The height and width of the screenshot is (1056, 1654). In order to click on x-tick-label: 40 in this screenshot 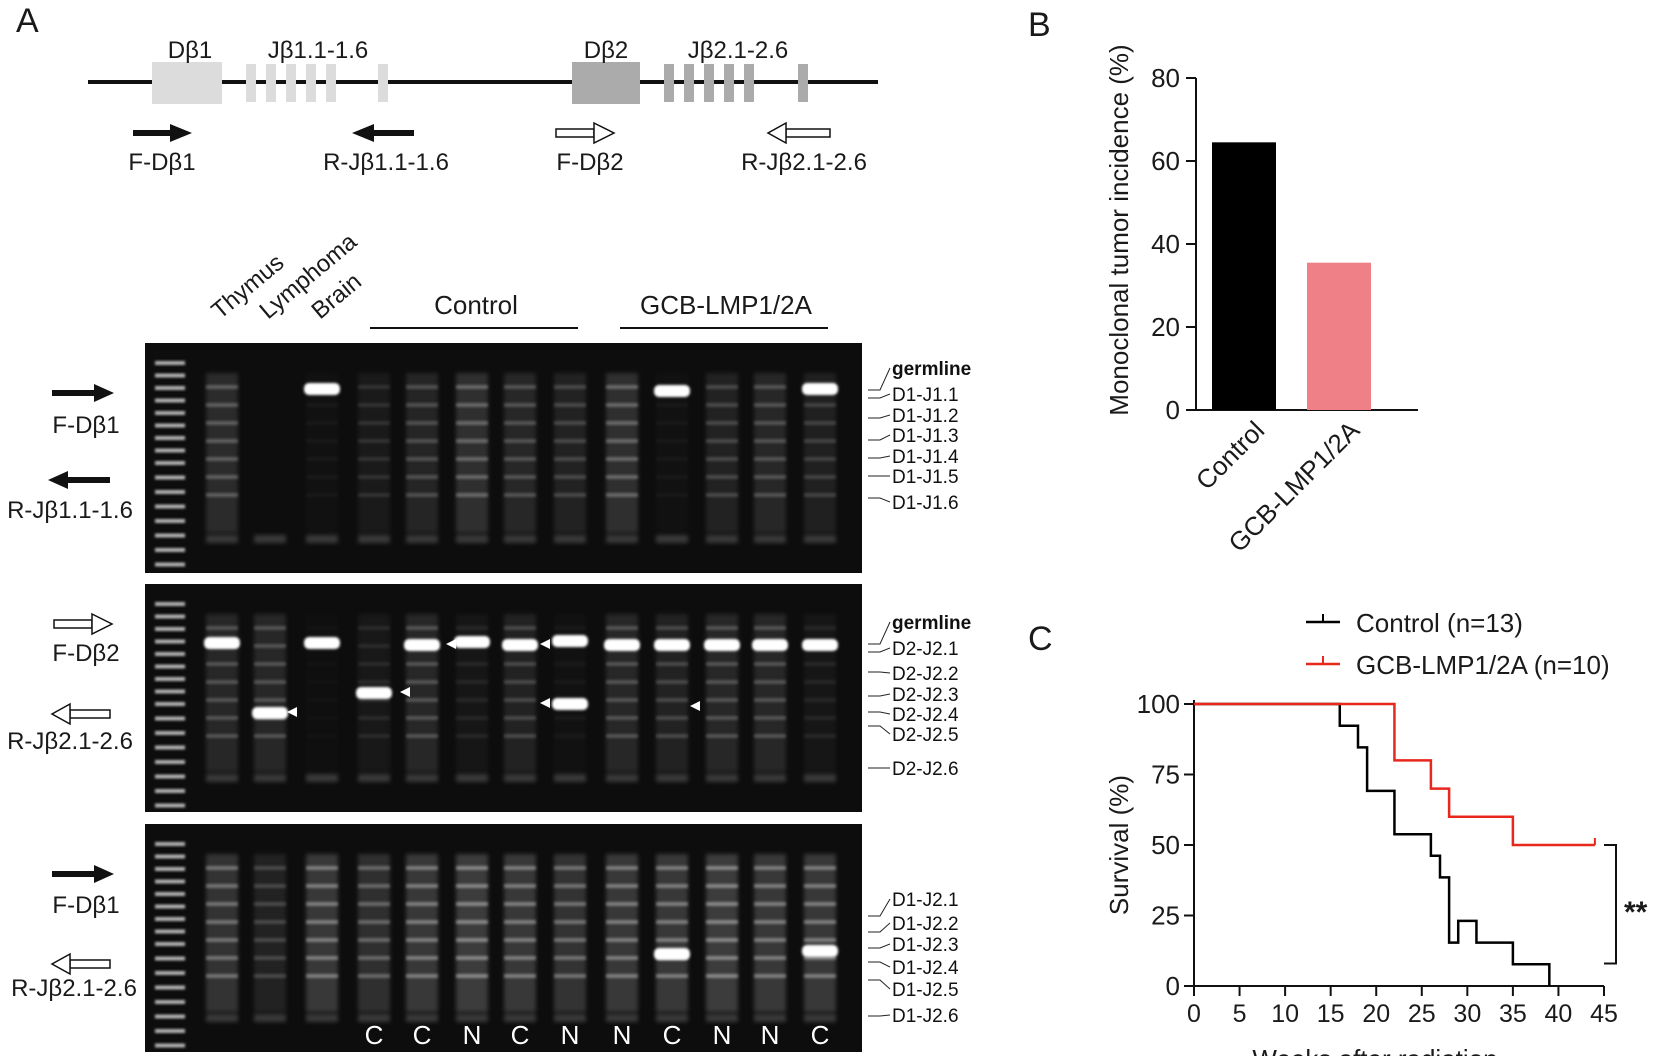, I will do `click(1559, 1014)`.